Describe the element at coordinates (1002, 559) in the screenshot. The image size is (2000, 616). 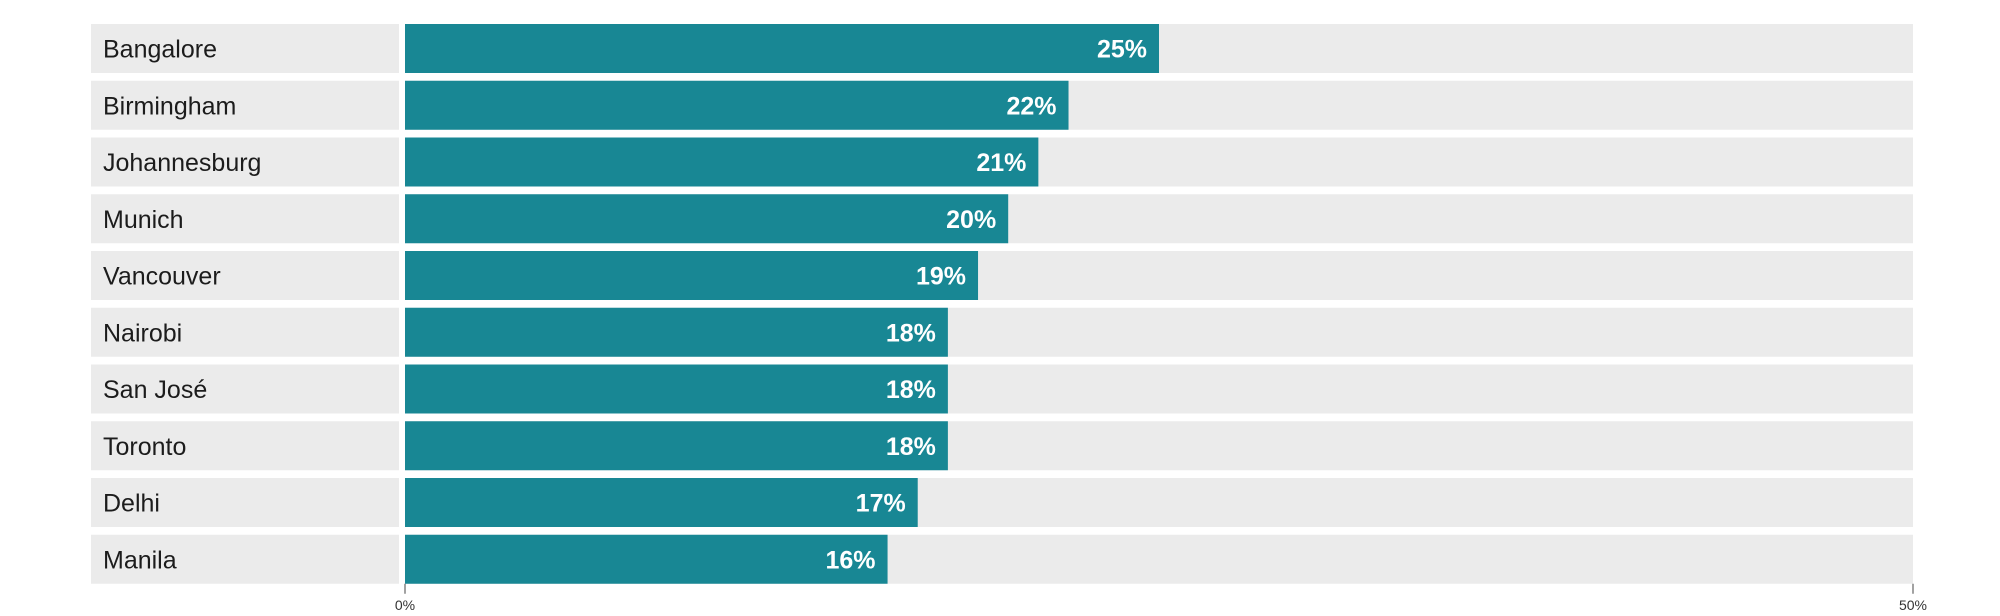
I see `bar-row: Manila 16%` at that location.